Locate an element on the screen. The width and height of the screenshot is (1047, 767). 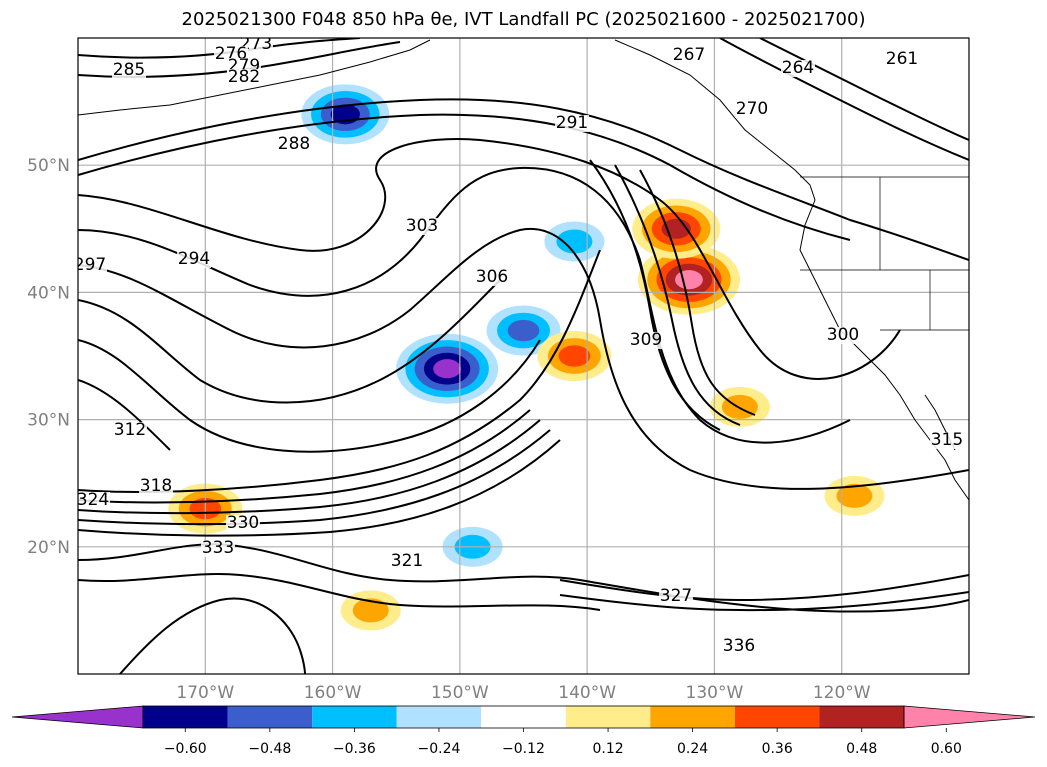
y-tick-label: 30°N is located at coordinates (48, 421).